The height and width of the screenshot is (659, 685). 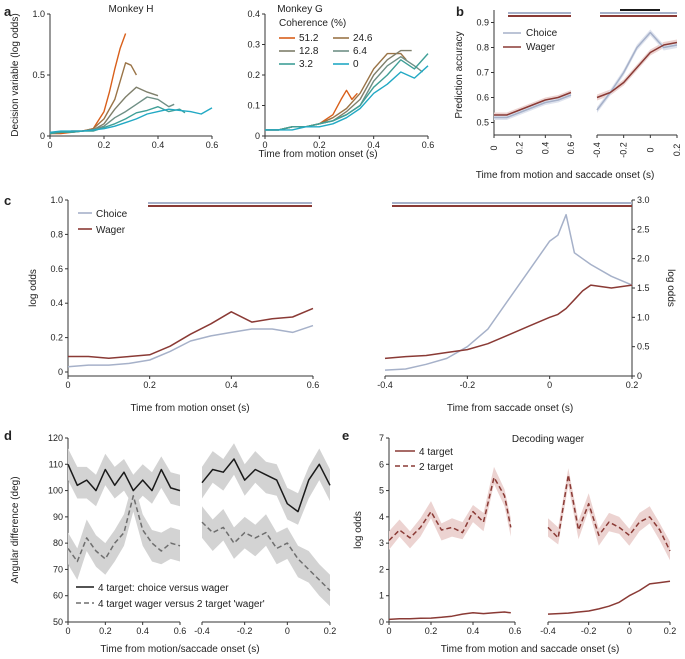 I want to click on d-left-xtick-label-2: 0.4, so click(x=142, y=631).